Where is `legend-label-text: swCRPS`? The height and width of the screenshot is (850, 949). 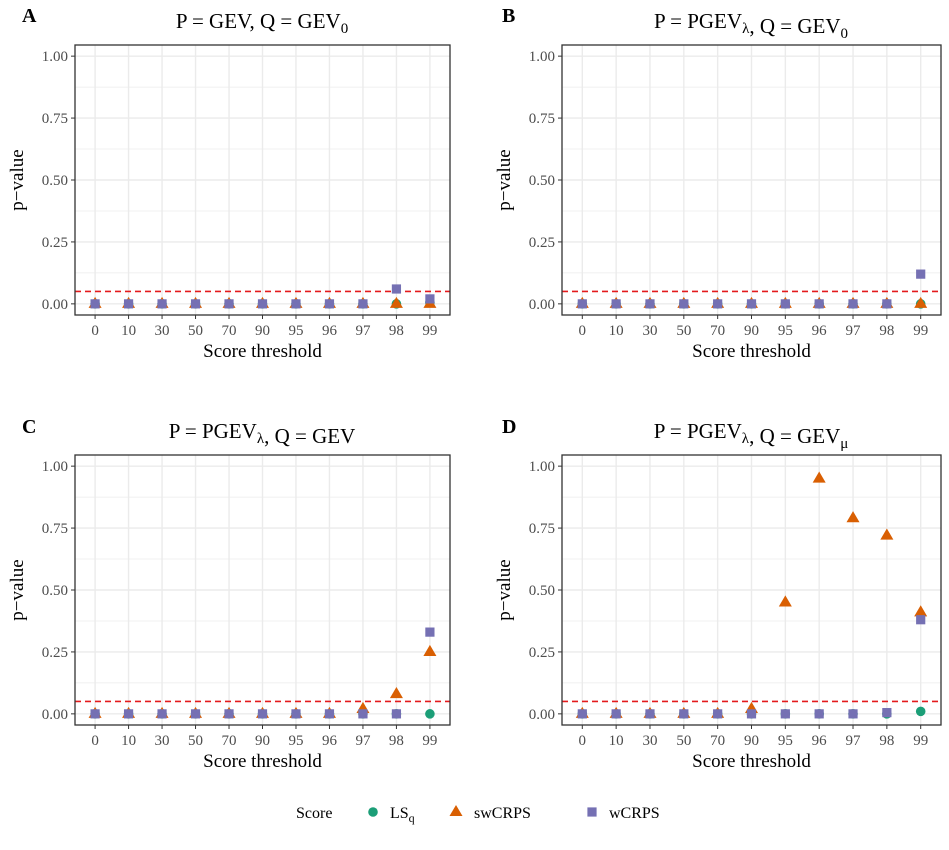
legend-label-text: swCRPS is located at coordinates (502, 813).